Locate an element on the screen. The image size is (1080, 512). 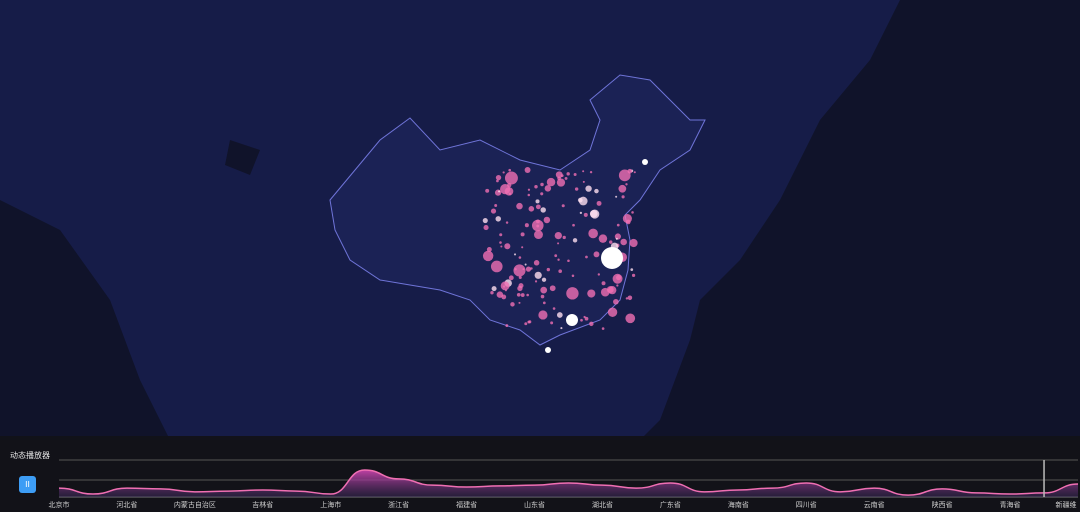
tick-label: 北京市 is located at coordinates (59, 504).